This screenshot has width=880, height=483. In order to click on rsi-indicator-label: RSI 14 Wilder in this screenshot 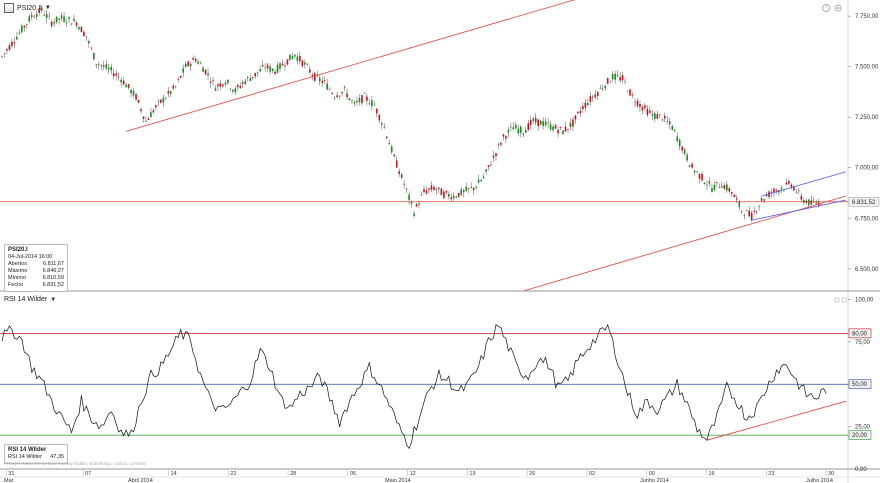, I will do `click(26, 299)`.